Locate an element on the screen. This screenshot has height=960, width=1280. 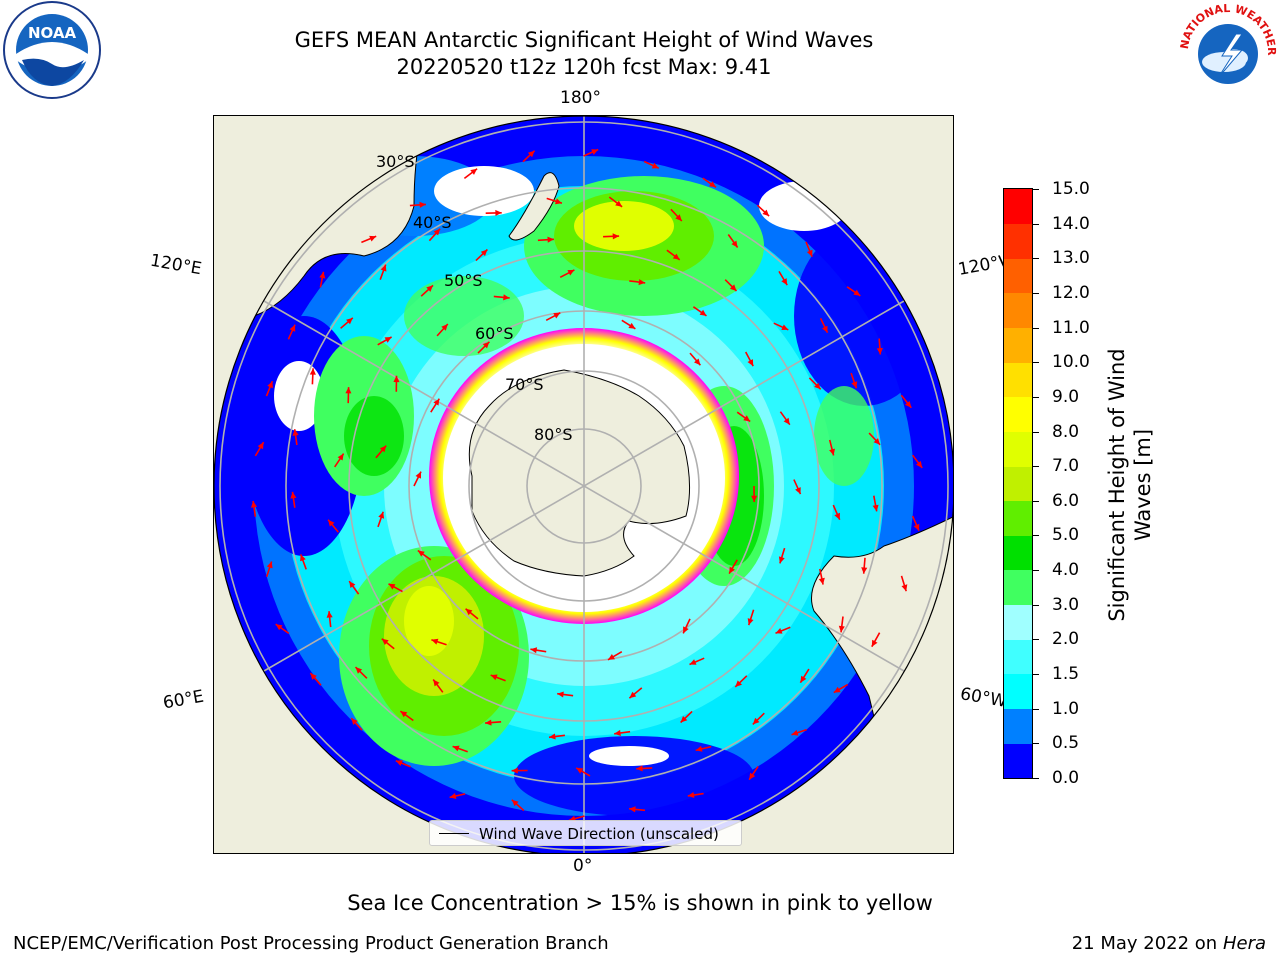
map-legend: Wind Wave Direction (unscaled) is located at coordinates (585, 833).